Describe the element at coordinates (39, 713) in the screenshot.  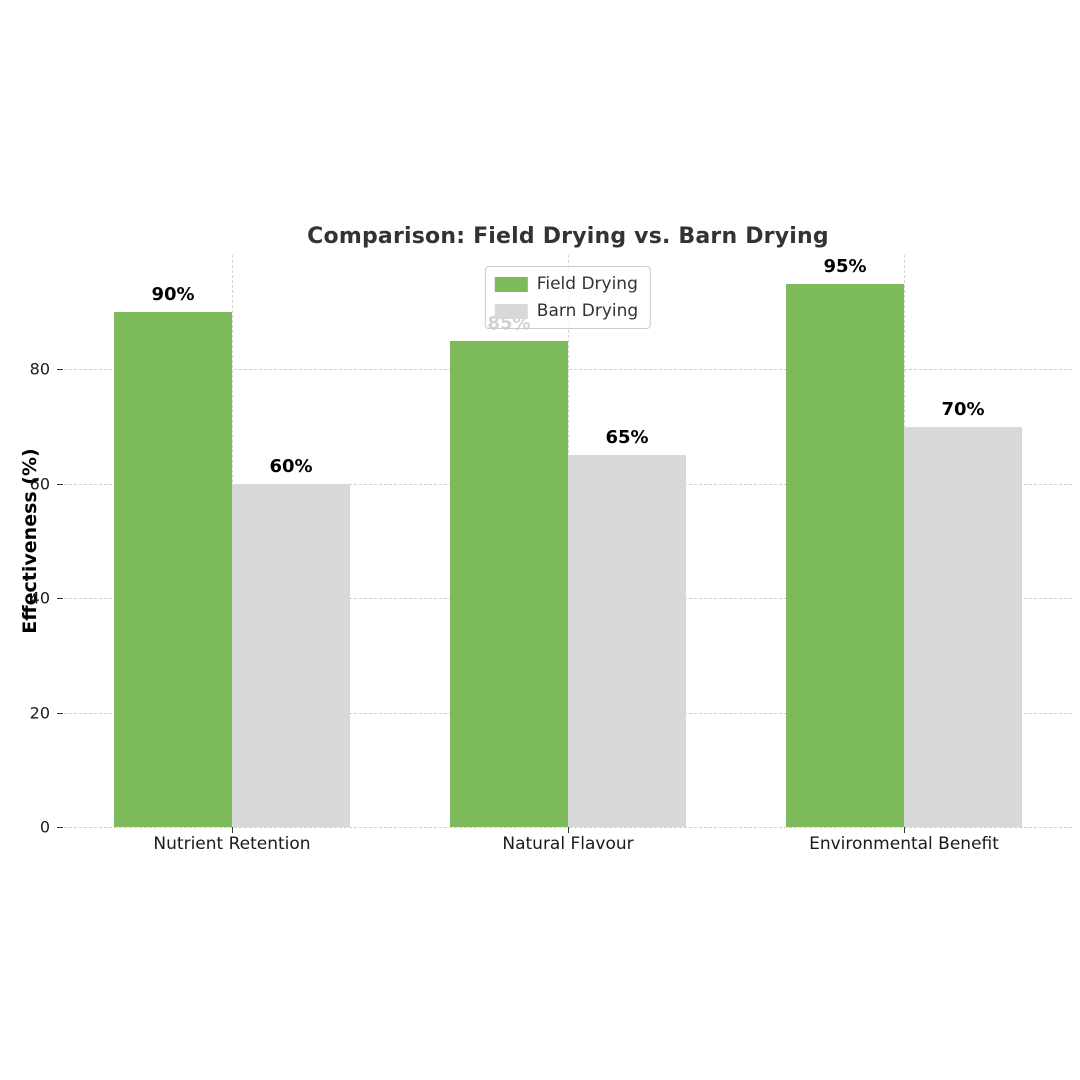
I see `y-tick-label: 20` at that location.